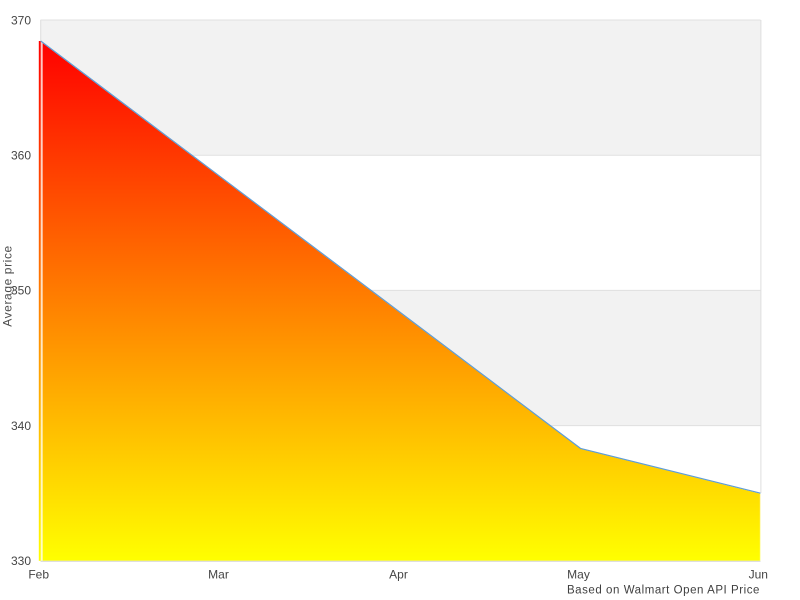  What do you see at coordinates (758, 575) in the screenshot?
I see `svg-text: Jun` at bounding box center [758, 575].